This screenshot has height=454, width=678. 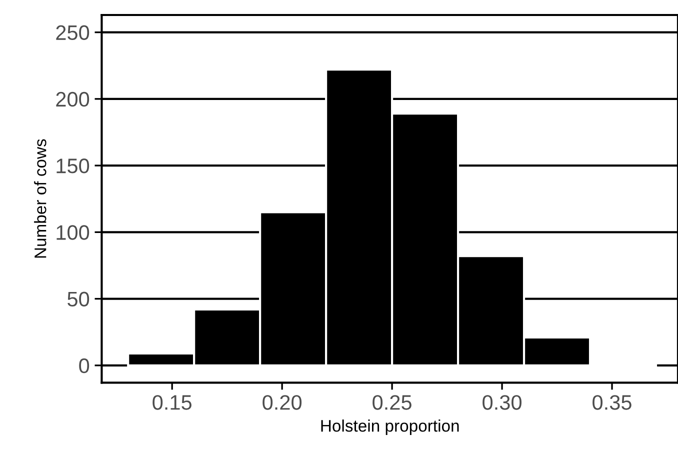 What do you see at coordinates (282, 402) in the screenshot?
I see `x-tick-label: 0.20` at bounding box center [282, 402].